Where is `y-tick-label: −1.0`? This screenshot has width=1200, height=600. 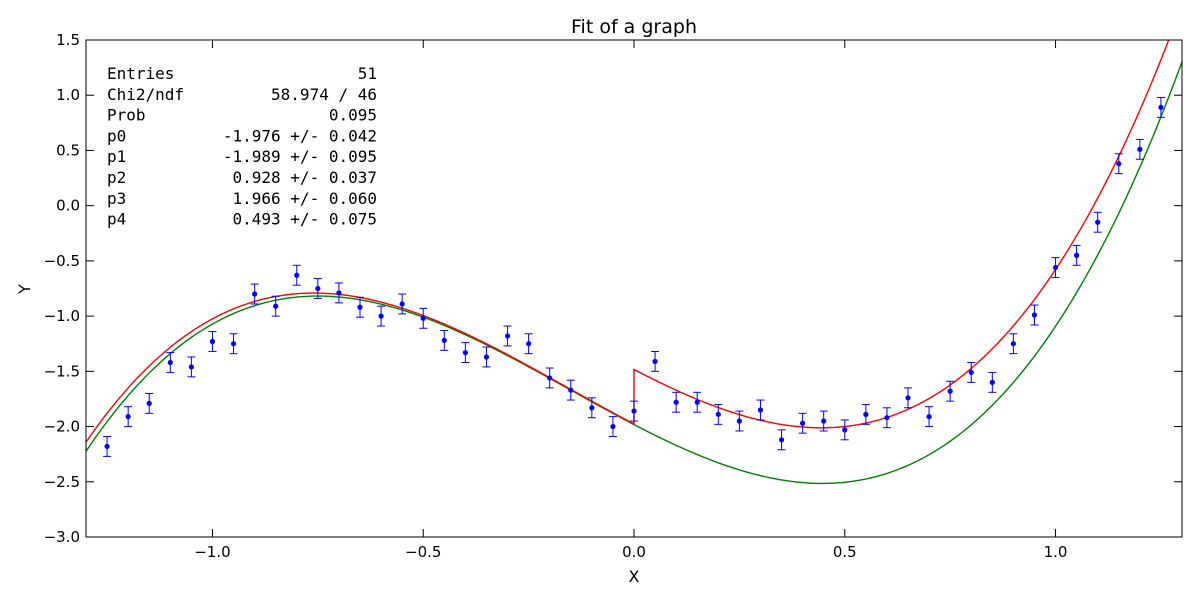
y-tick-label: −1.0 is located at coordinates (62, 316).